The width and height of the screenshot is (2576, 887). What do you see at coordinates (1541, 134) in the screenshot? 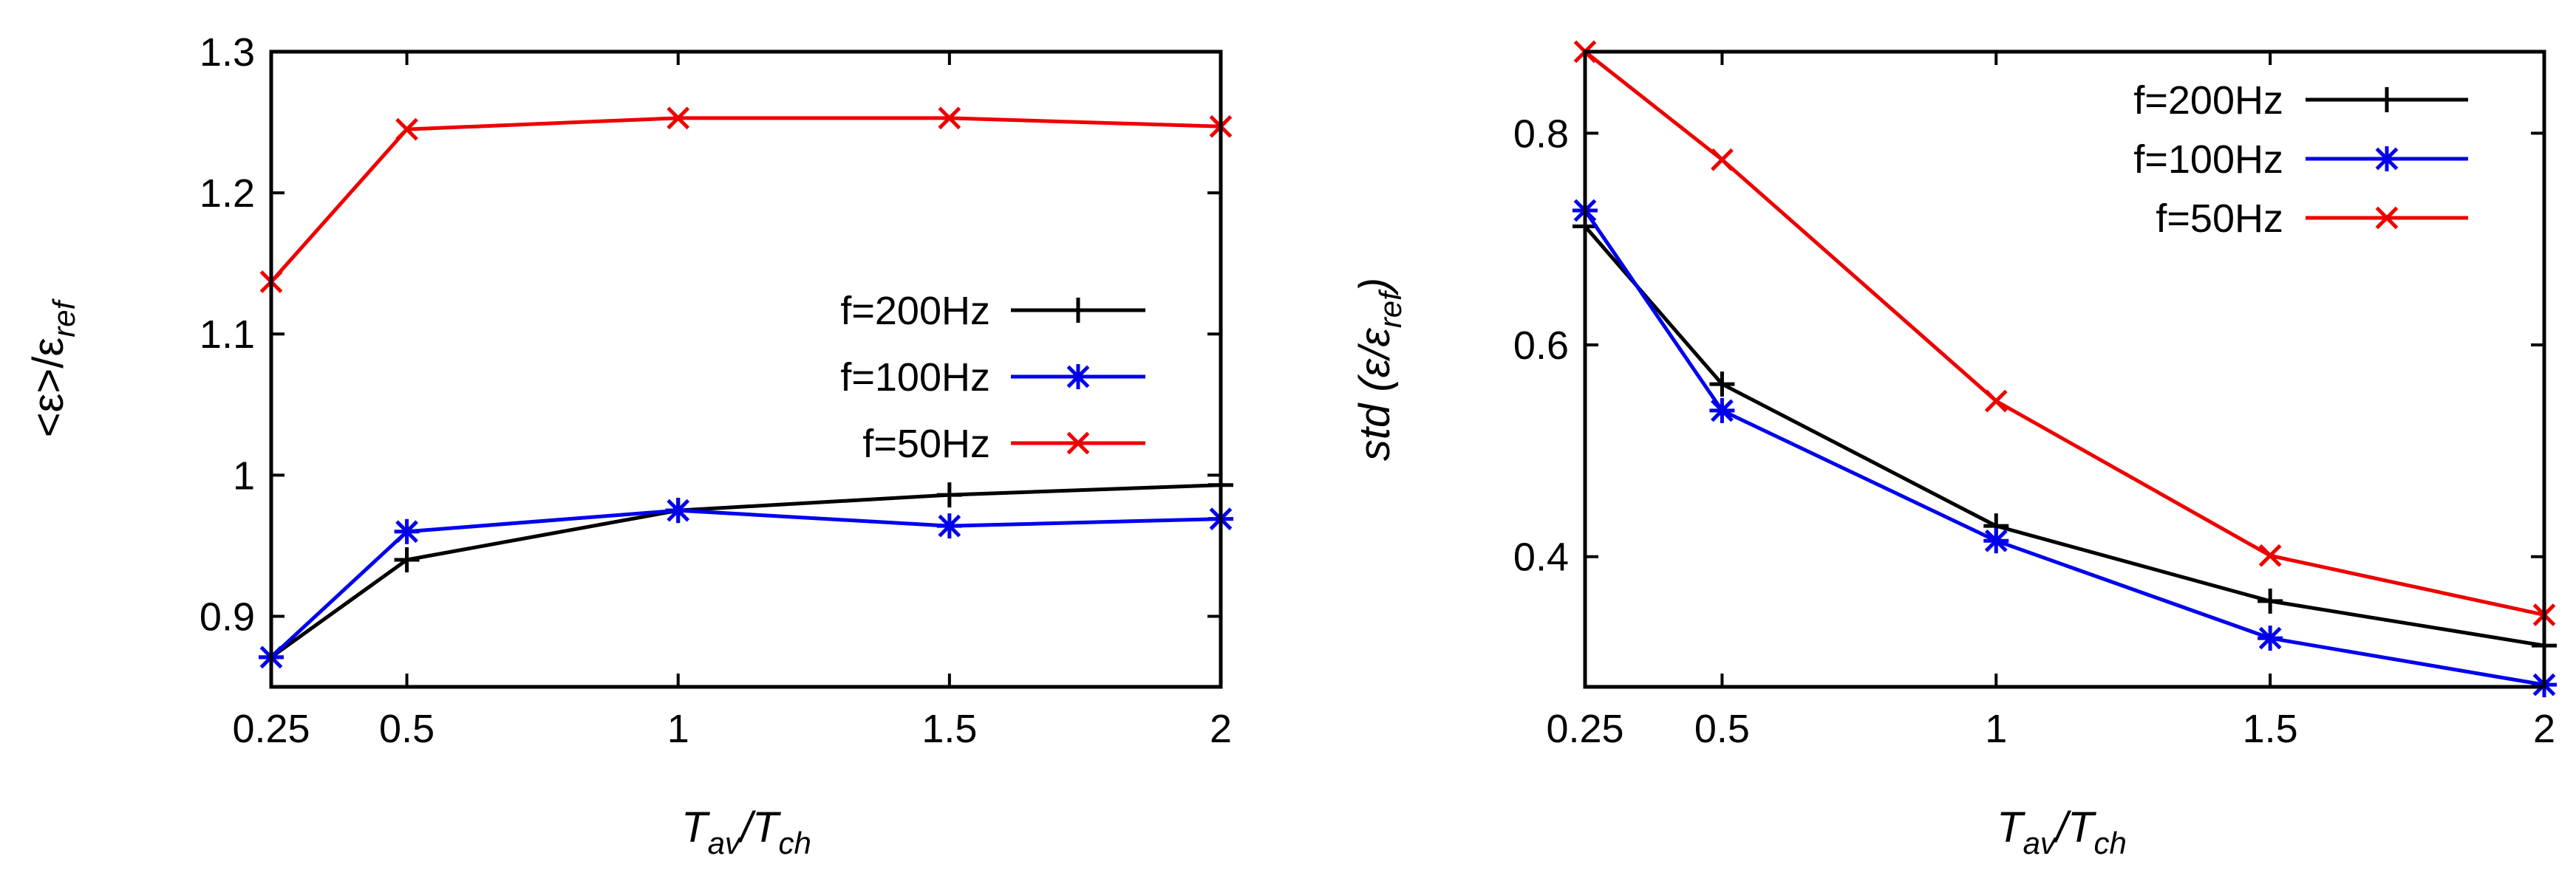
I see `y-tick-label: 0.8` at bounding box center [1541, 134].